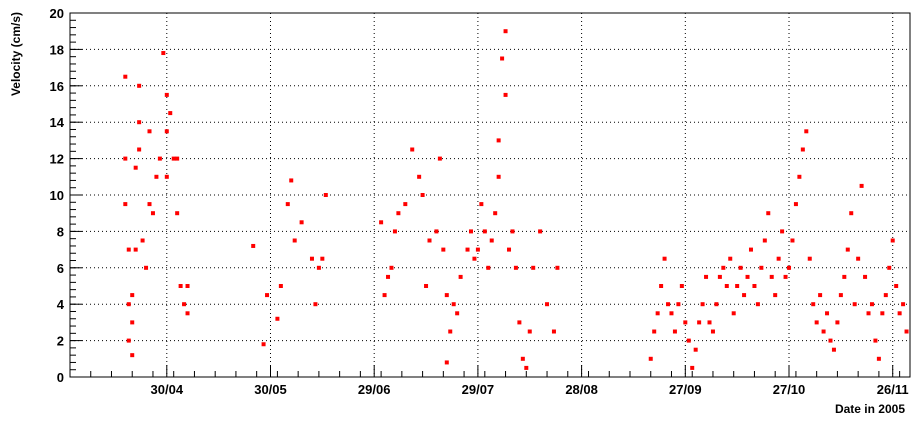 The image size is (911, 422). Describe the element at coordinates (57, 49) in the screenshot. I see `y-tick-label: 18` at that location.